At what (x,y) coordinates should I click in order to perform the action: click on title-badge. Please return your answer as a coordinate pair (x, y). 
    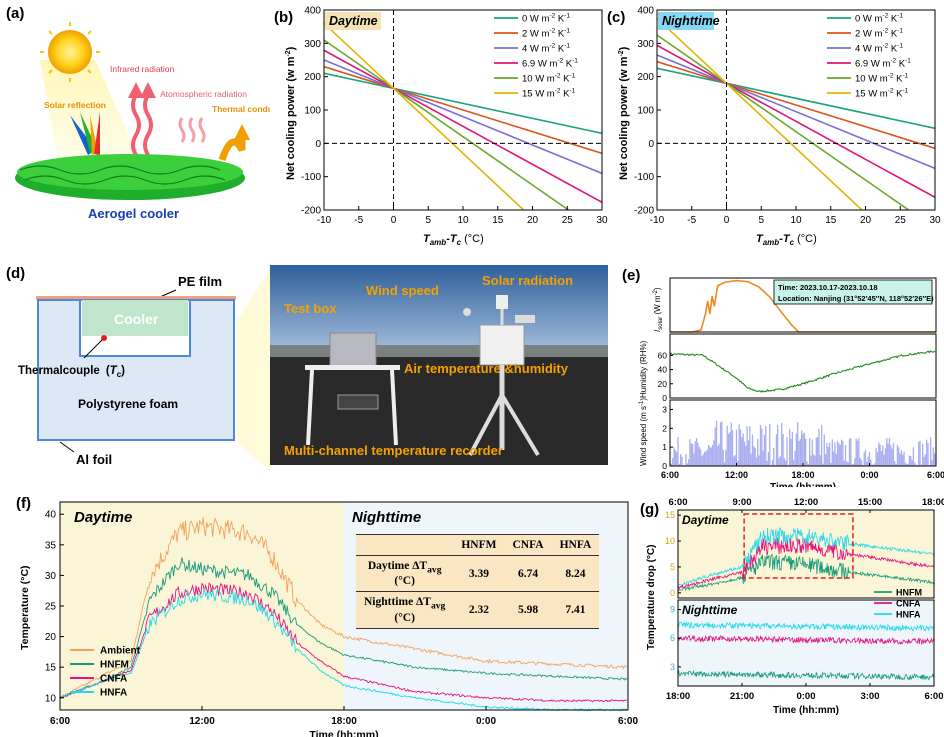
    Looking at the image, I should click on (686, 21).